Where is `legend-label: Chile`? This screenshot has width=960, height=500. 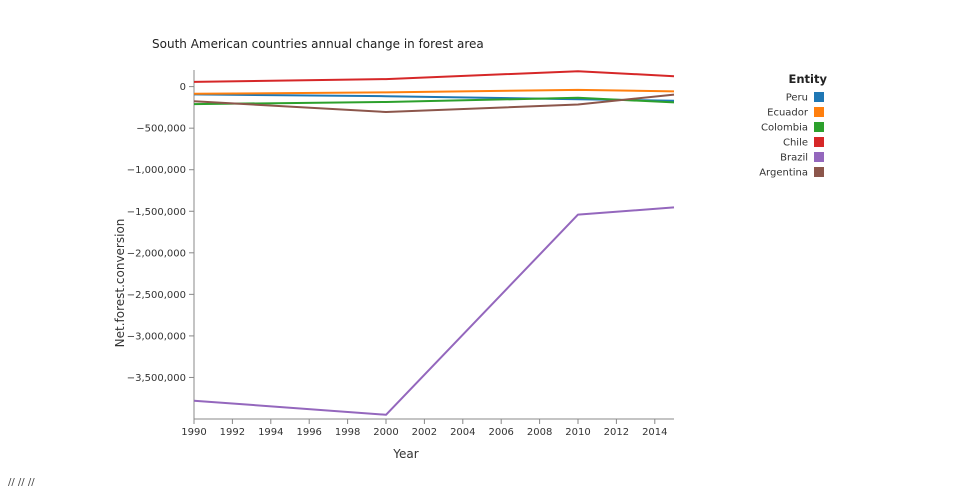 legend-label: Chile is located at coordinates (795, 143).